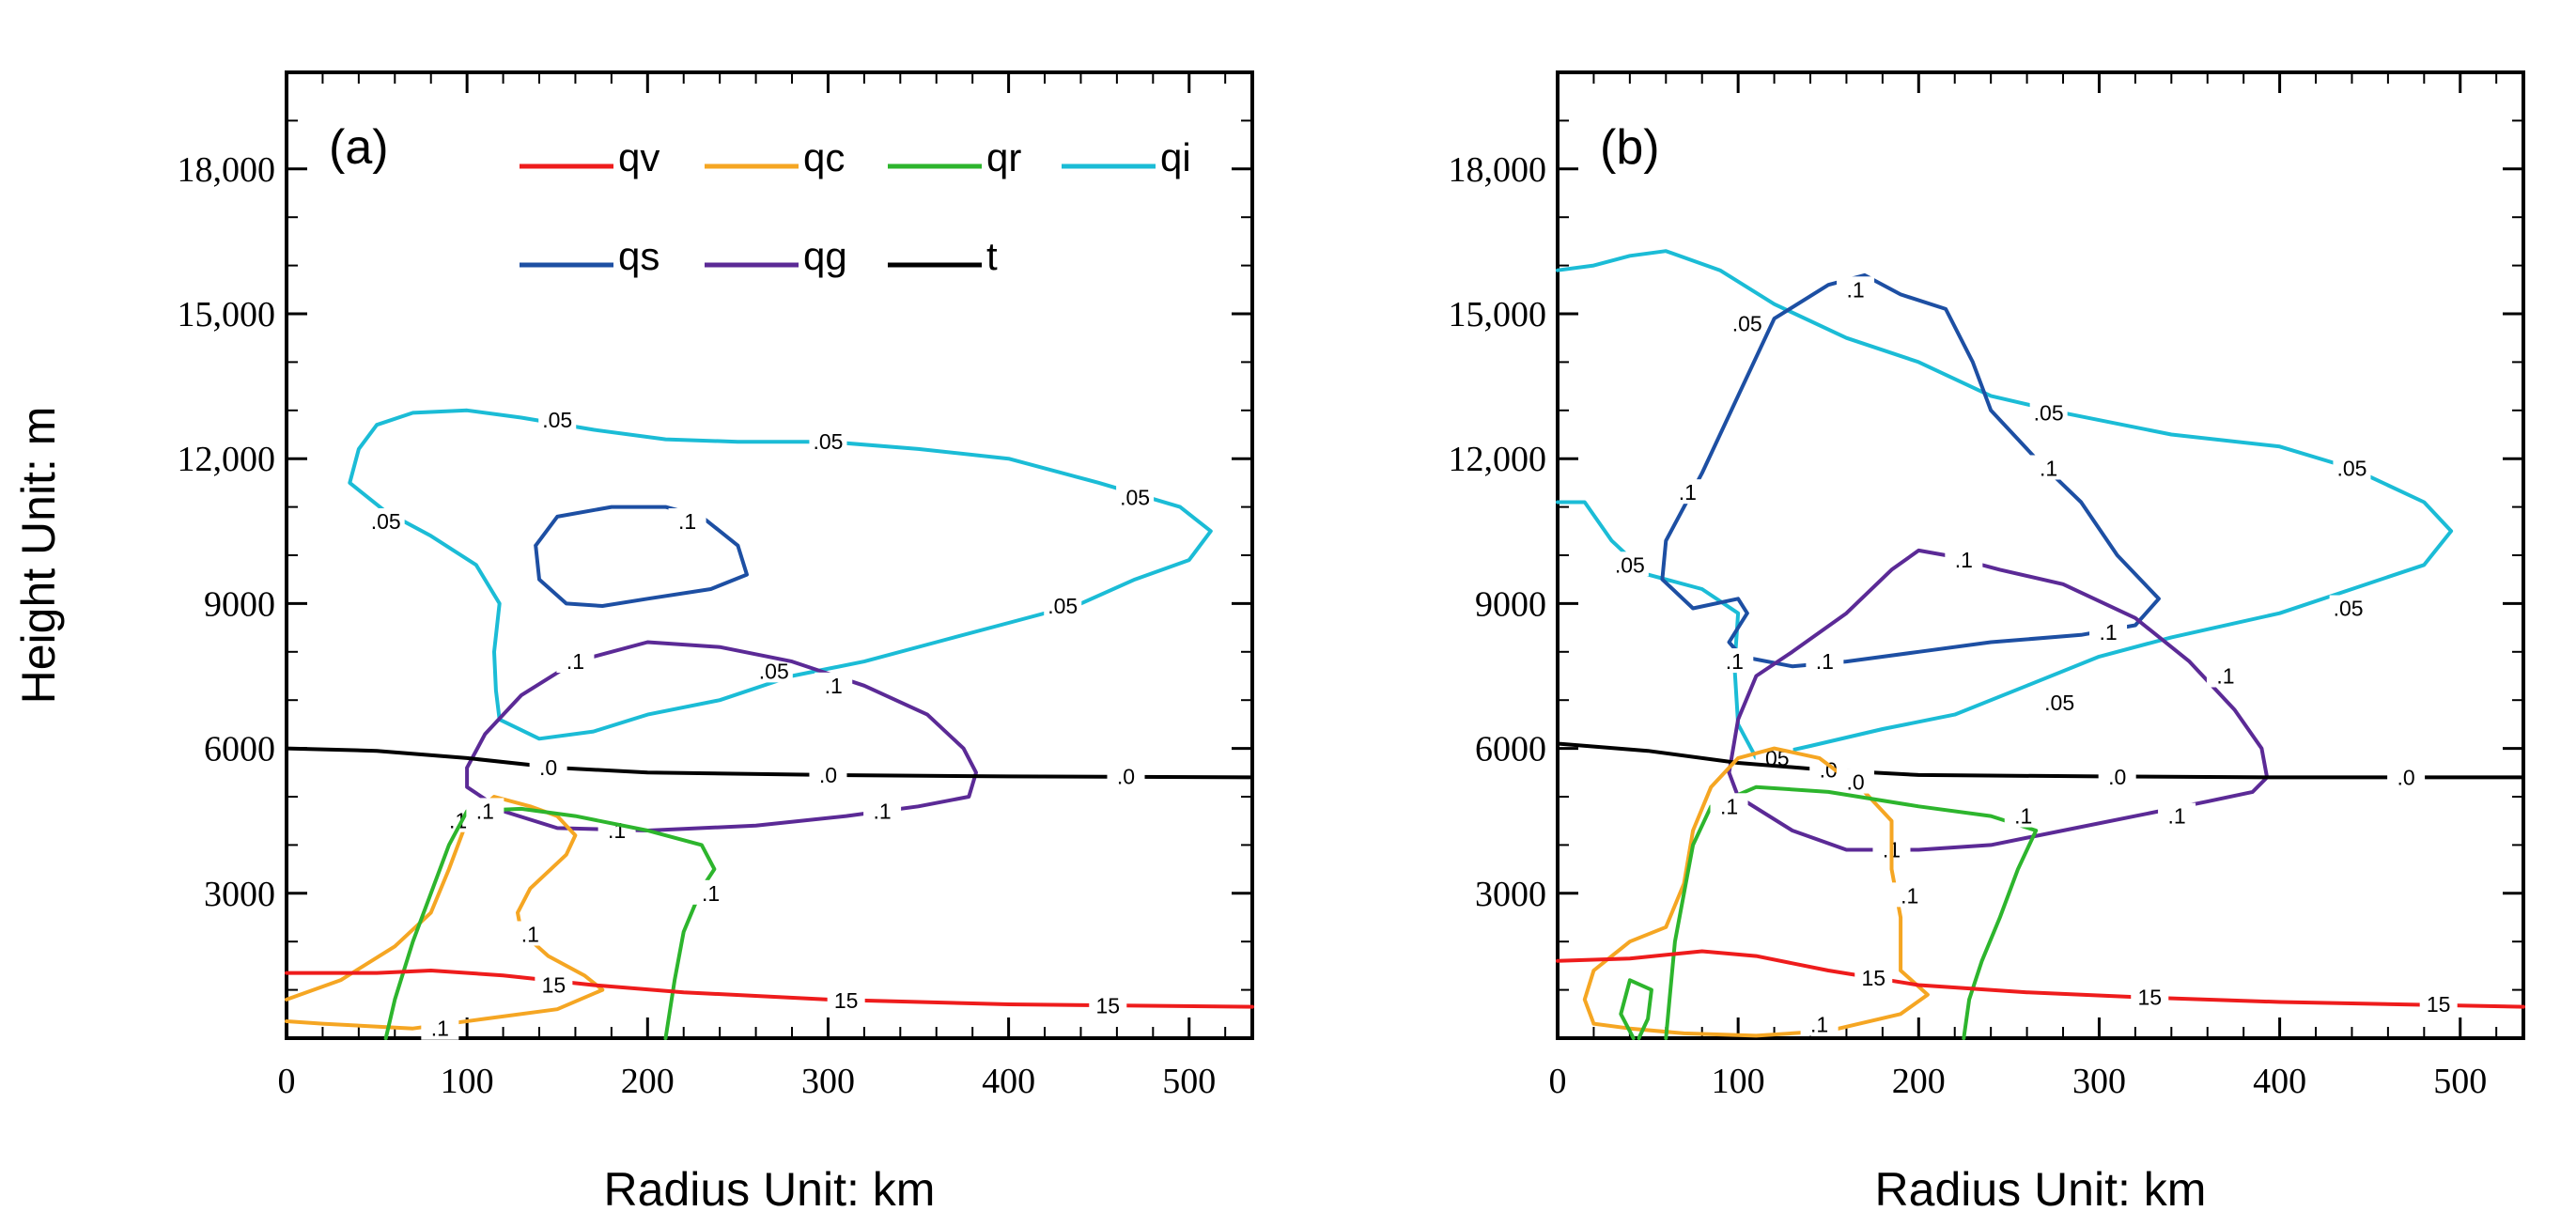 This screenshot has height=1227, width=2576. Describe the element at coordinates (769, 989) in the screenshot. I see `contour-qv` at that location.